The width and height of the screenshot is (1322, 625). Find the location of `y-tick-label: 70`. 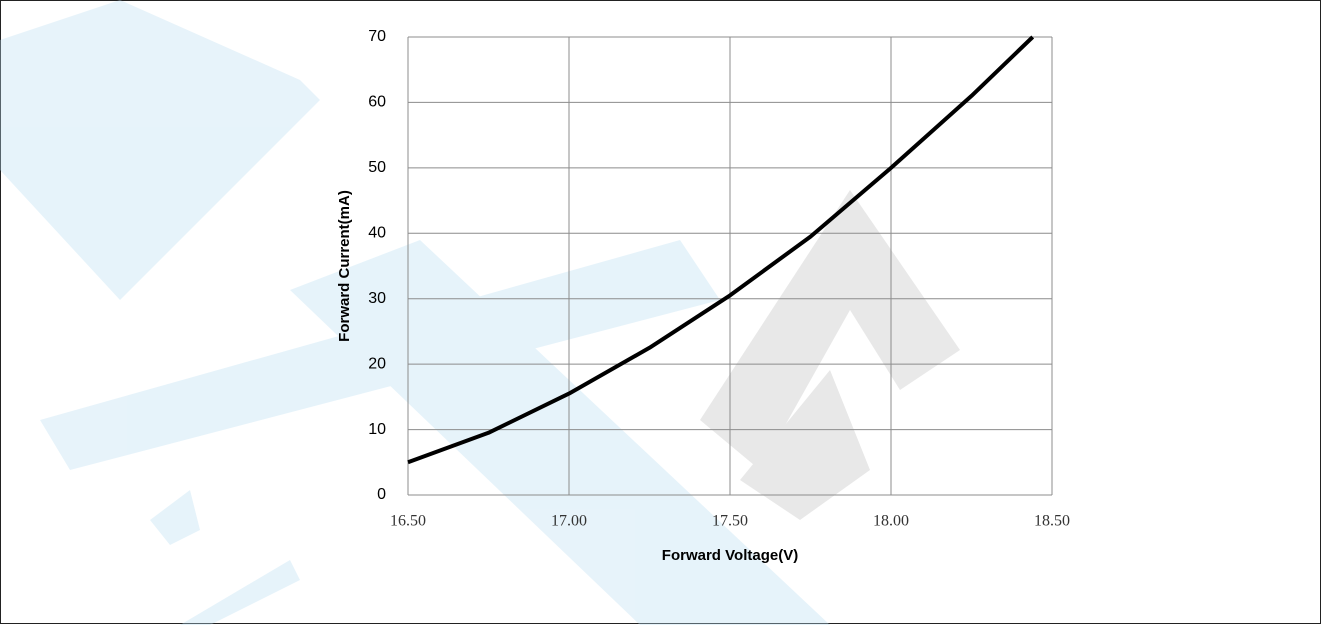

y-tick-label: 70 is located at coordinates (377, 36).